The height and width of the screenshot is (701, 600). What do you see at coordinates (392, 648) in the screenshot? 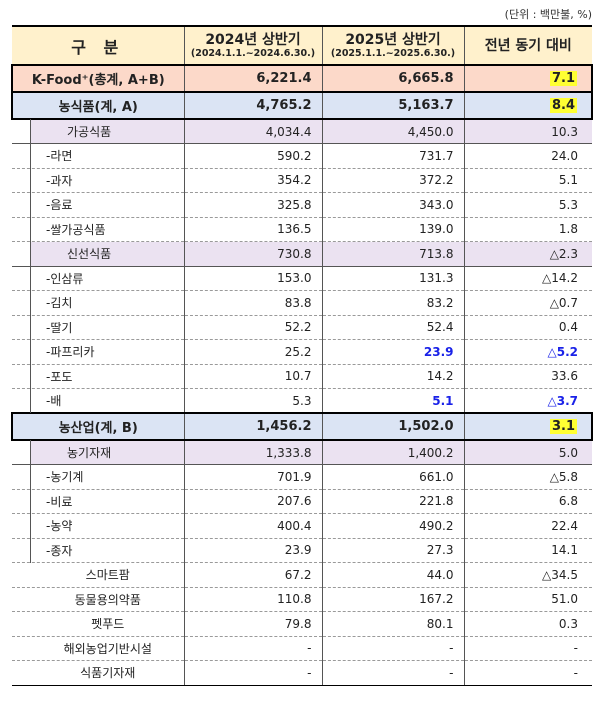
I see `value-2025: -` at bounding box center [392, 648].